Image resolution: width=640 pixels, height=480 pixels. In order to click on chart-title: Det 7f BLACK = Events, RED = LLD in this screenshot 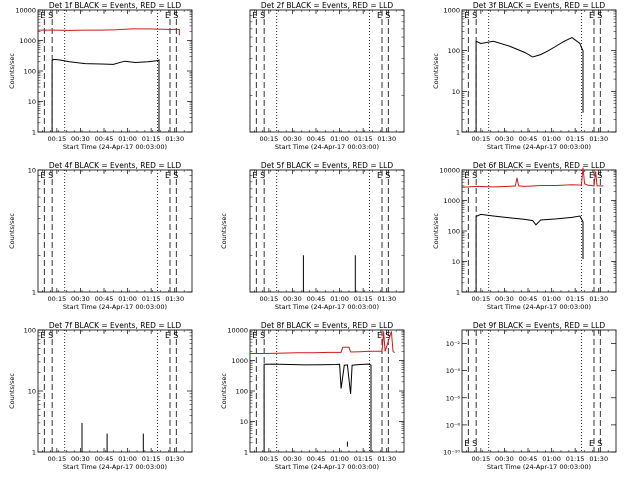, I will do `click(115, 325)`.